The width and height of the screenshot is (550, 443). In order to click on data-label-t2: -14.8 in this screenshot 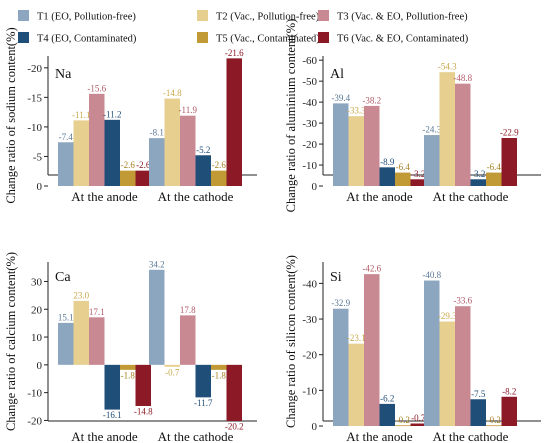, I will do `click(172, 93)`.